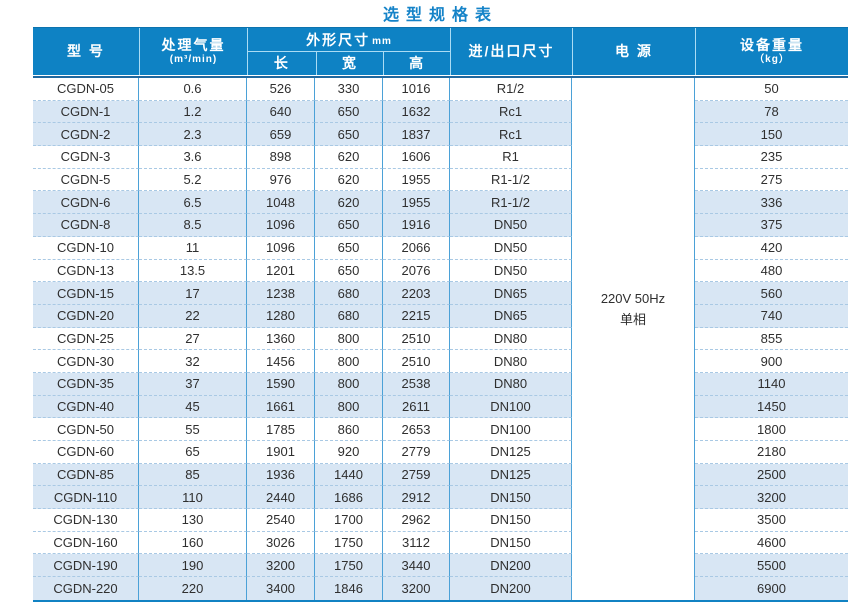 The height and width of the screenshot is (607, 850). What do you see at coordinates (193, 112) in the screenshot?
I see `cell-capacity: 1.2` at bounding box center [193, 112].